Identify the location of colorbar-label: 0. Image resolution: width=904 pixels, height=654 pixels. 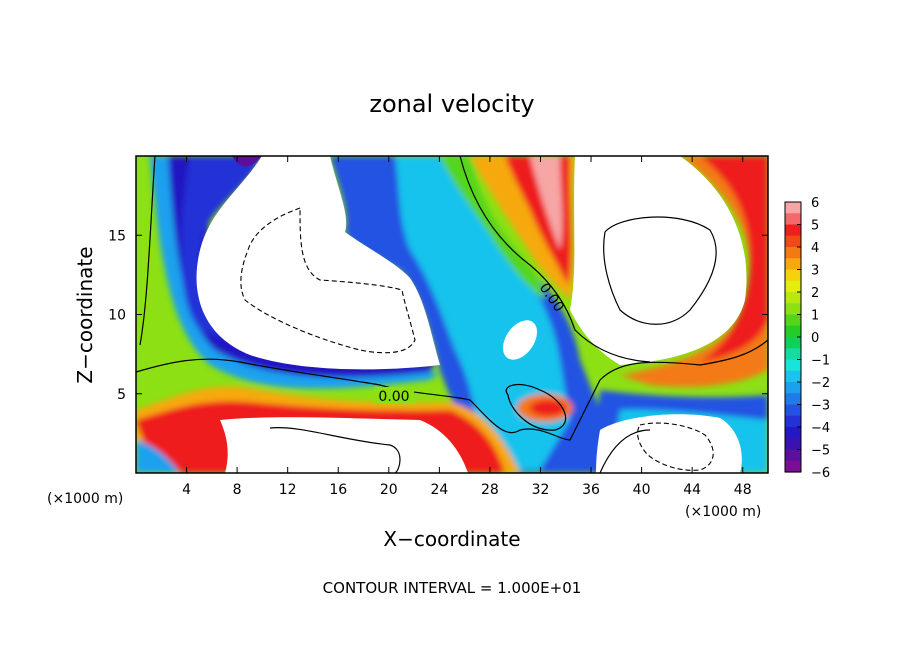
(815, 338).